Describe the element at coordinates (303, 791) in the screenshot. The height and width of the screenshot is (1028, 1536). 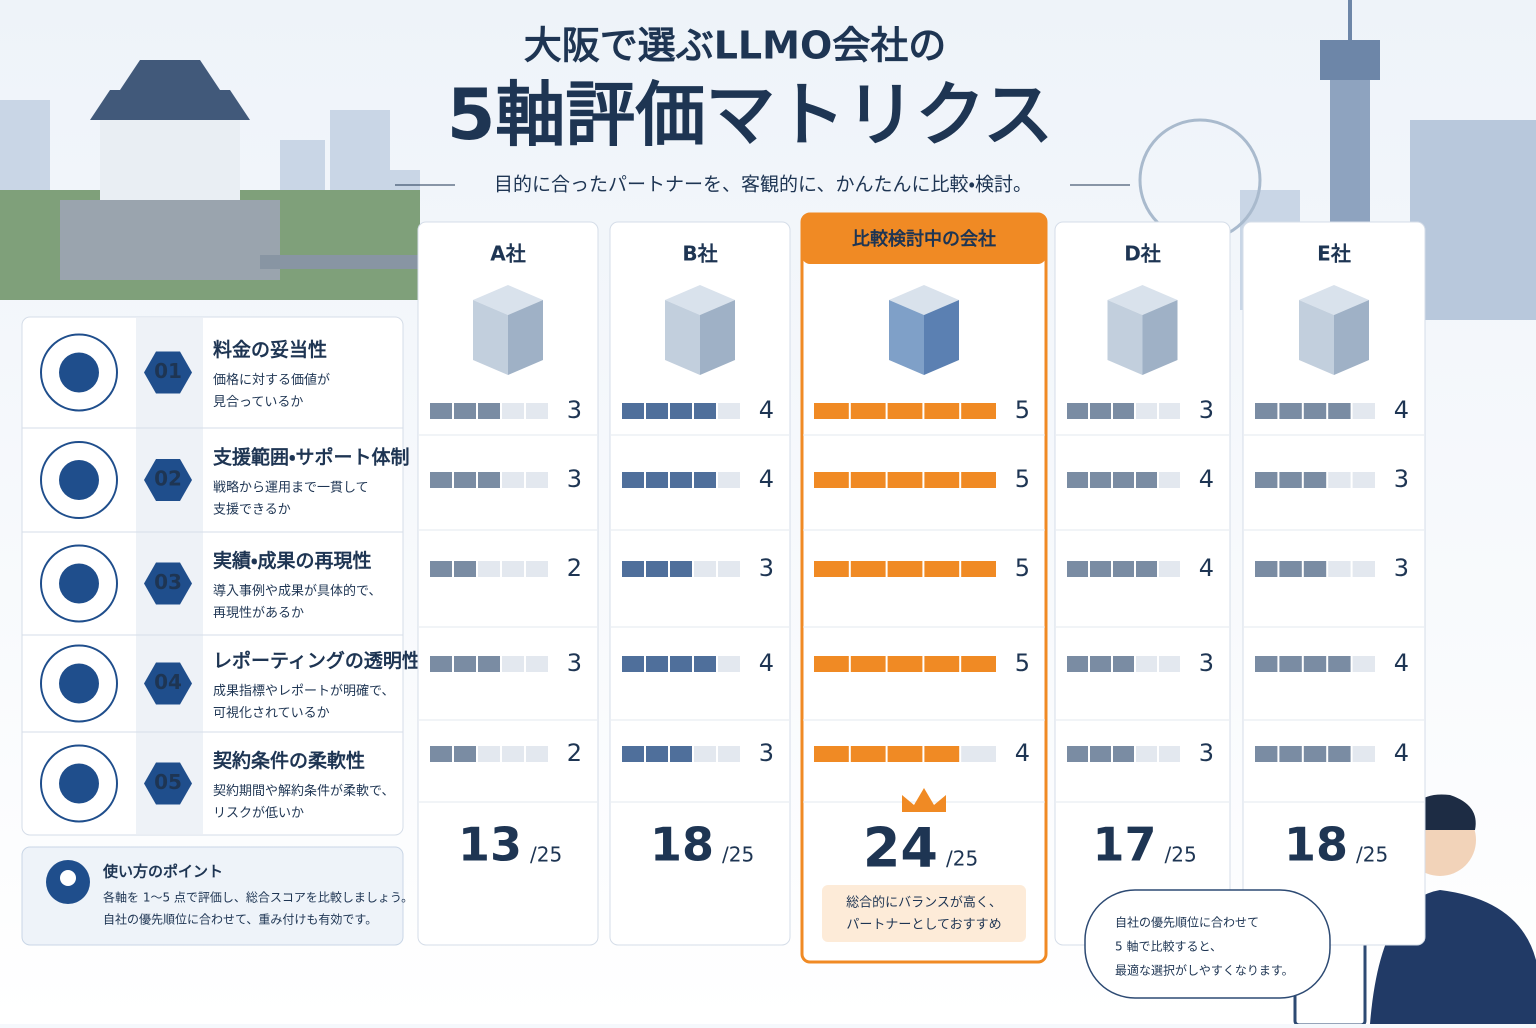
I see `criterion-desc: 契約期間や解約条件が柔軟で、` at that location.